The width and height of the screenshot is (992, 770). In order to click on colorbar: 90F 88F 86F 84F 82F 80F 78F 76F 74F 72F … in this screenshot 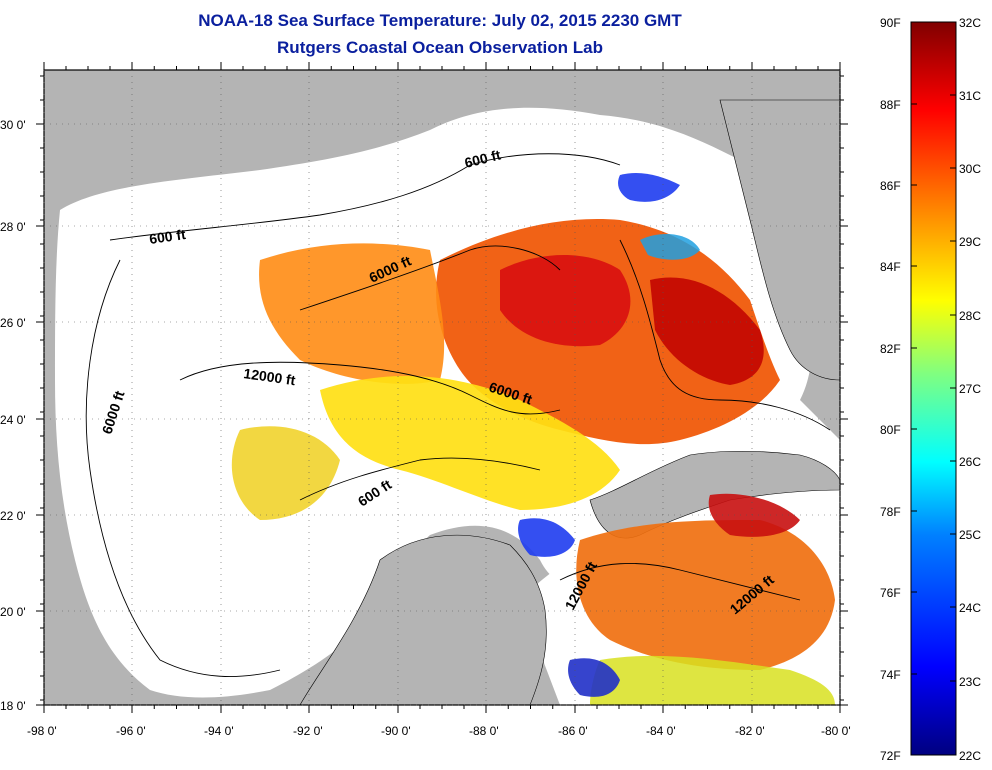, I will do `click(930, 389)`.